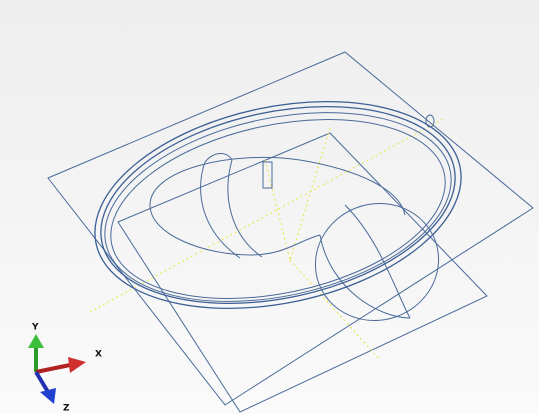 The image size is (539, 414). I want to click on triad-x-arrow, so click(53, 368).